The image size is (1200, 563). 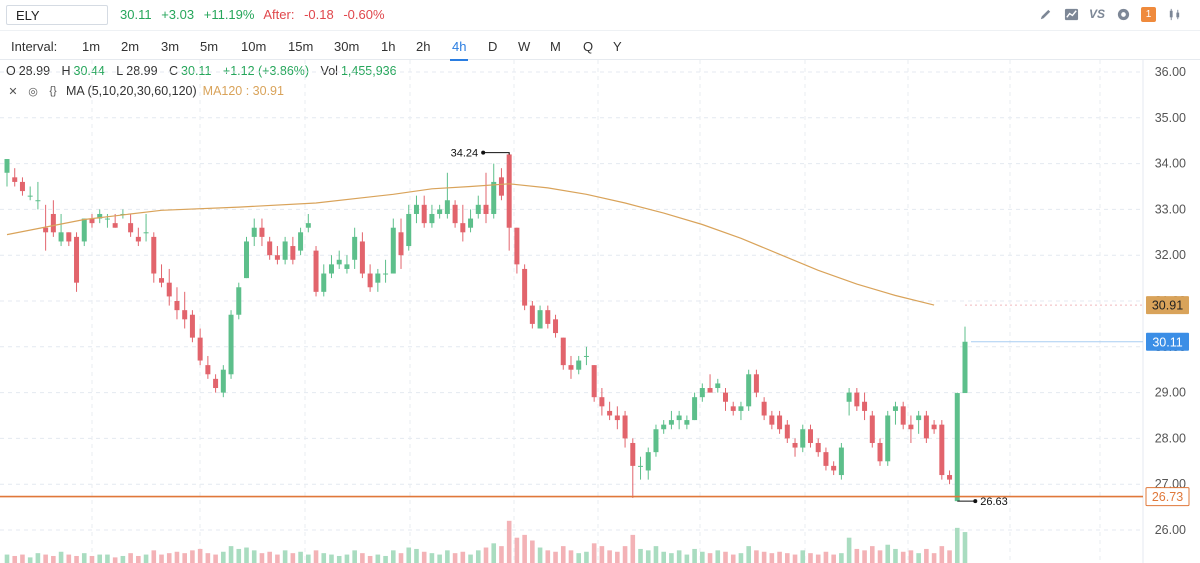 I want to click on candlestick-icon, so click(x=1174, y=14).